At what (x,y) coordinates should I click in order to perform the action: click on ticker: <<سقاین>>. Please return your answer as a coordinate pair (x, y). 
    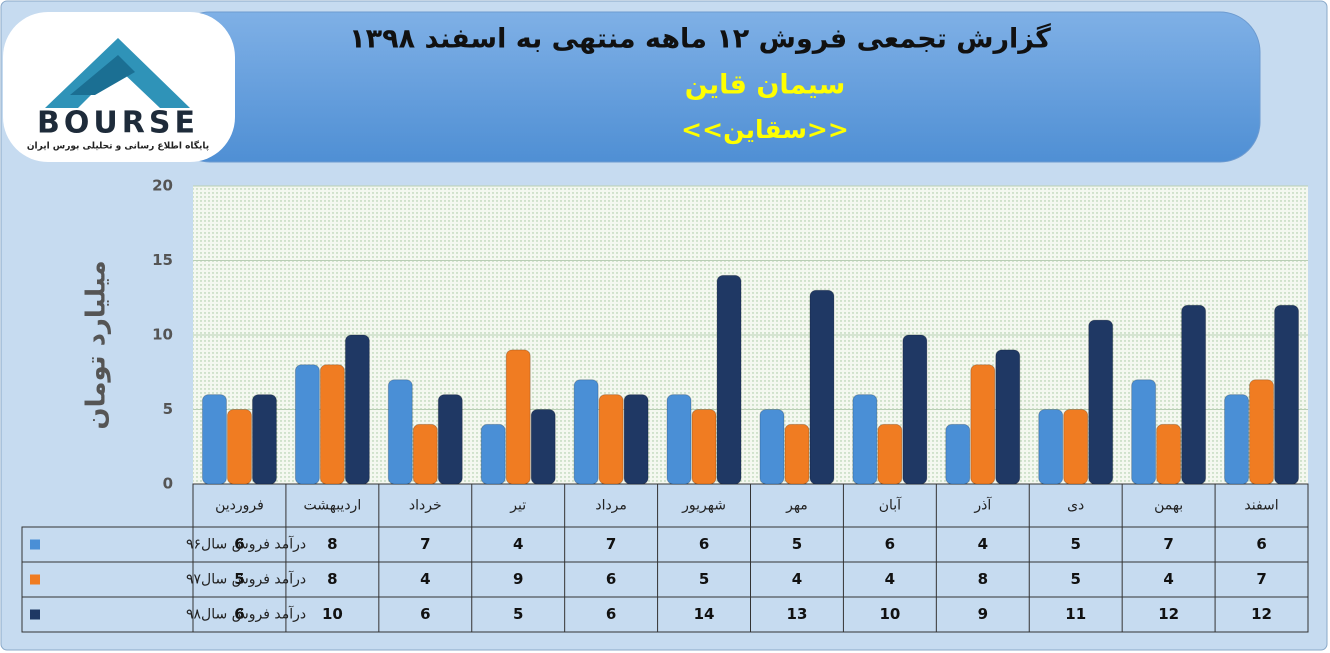
    Looking at the image, I should click on (765, 130).